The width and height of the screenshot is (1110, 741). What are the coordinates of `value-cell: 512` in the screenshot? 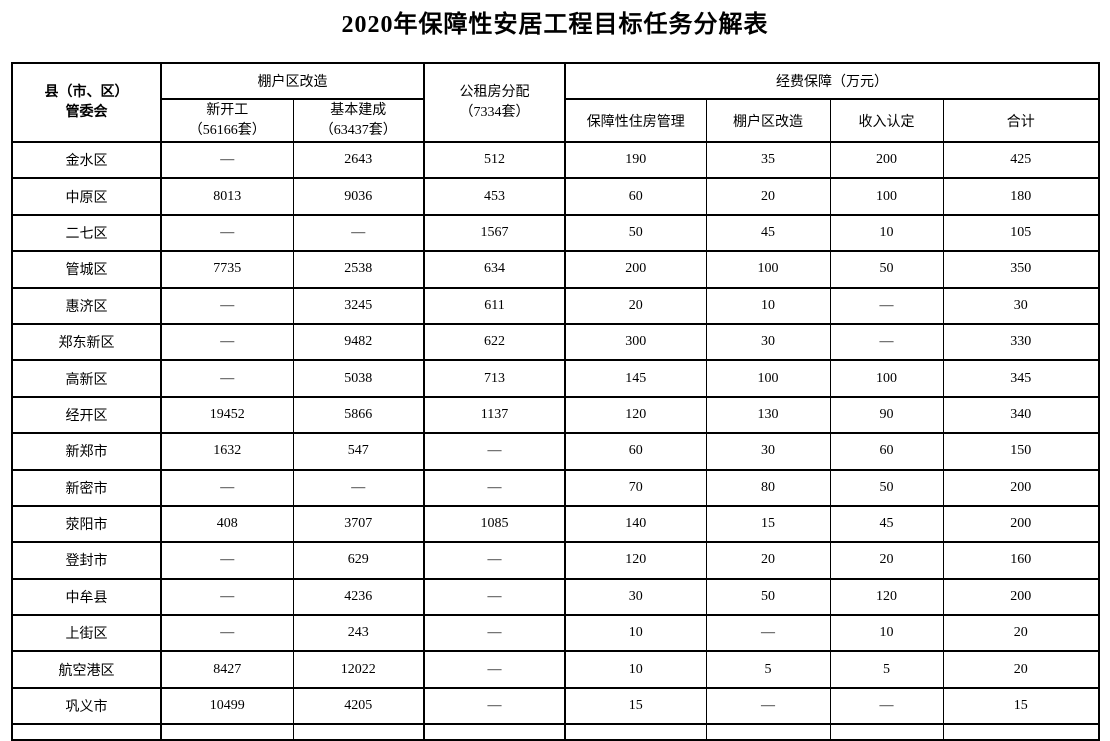 It's located at (494, 160).